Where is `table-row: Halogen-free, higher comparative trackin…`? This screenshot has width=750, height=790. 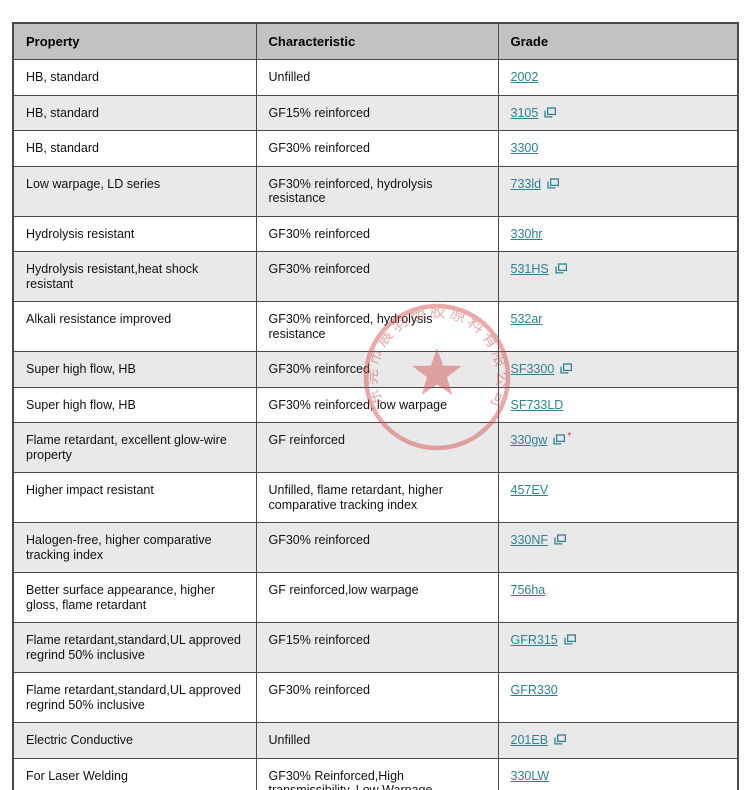
table-row: Halogen-free, higher comparative trackin… is located at coordinates (375, 548).